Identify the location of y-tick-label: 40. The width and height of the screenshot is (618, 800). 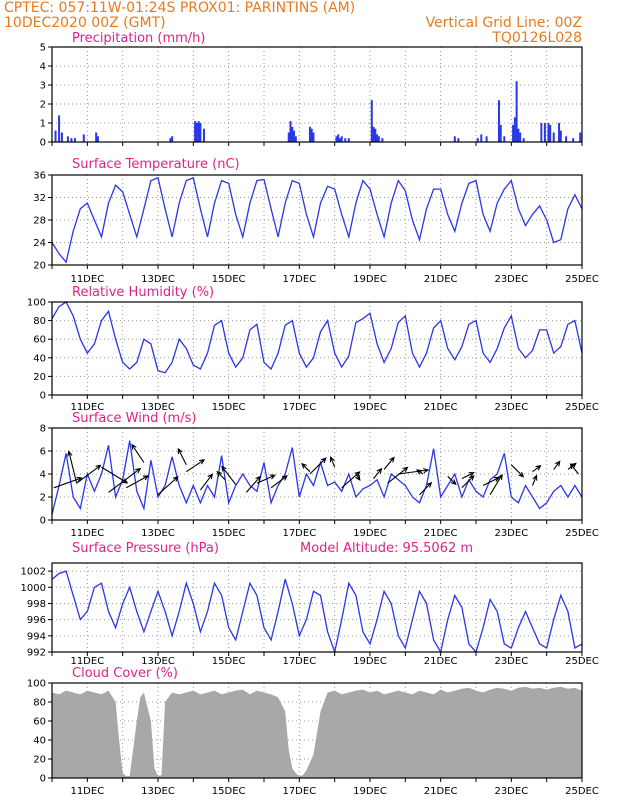
(39, 741).